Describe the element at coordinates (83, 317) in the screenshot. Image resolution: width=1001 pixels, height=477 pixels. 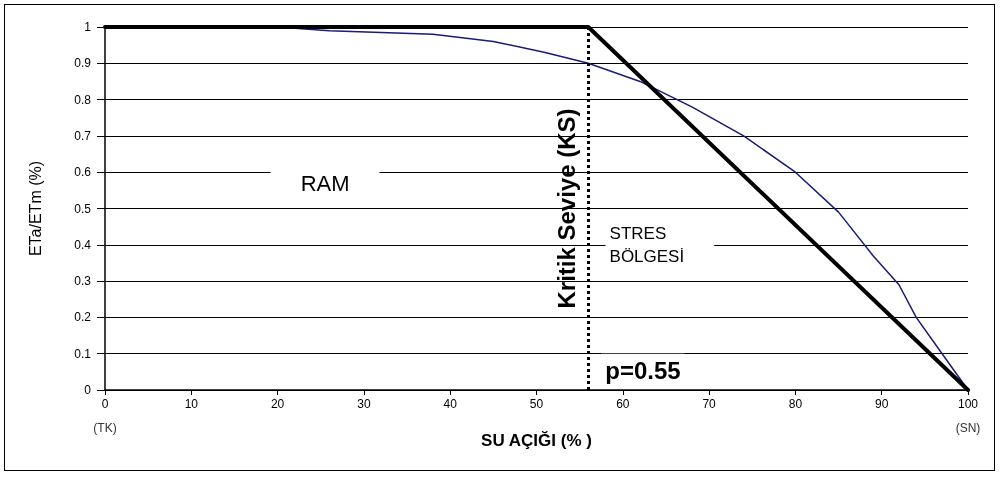
I see `y-tick-label: 0.2` at that location.